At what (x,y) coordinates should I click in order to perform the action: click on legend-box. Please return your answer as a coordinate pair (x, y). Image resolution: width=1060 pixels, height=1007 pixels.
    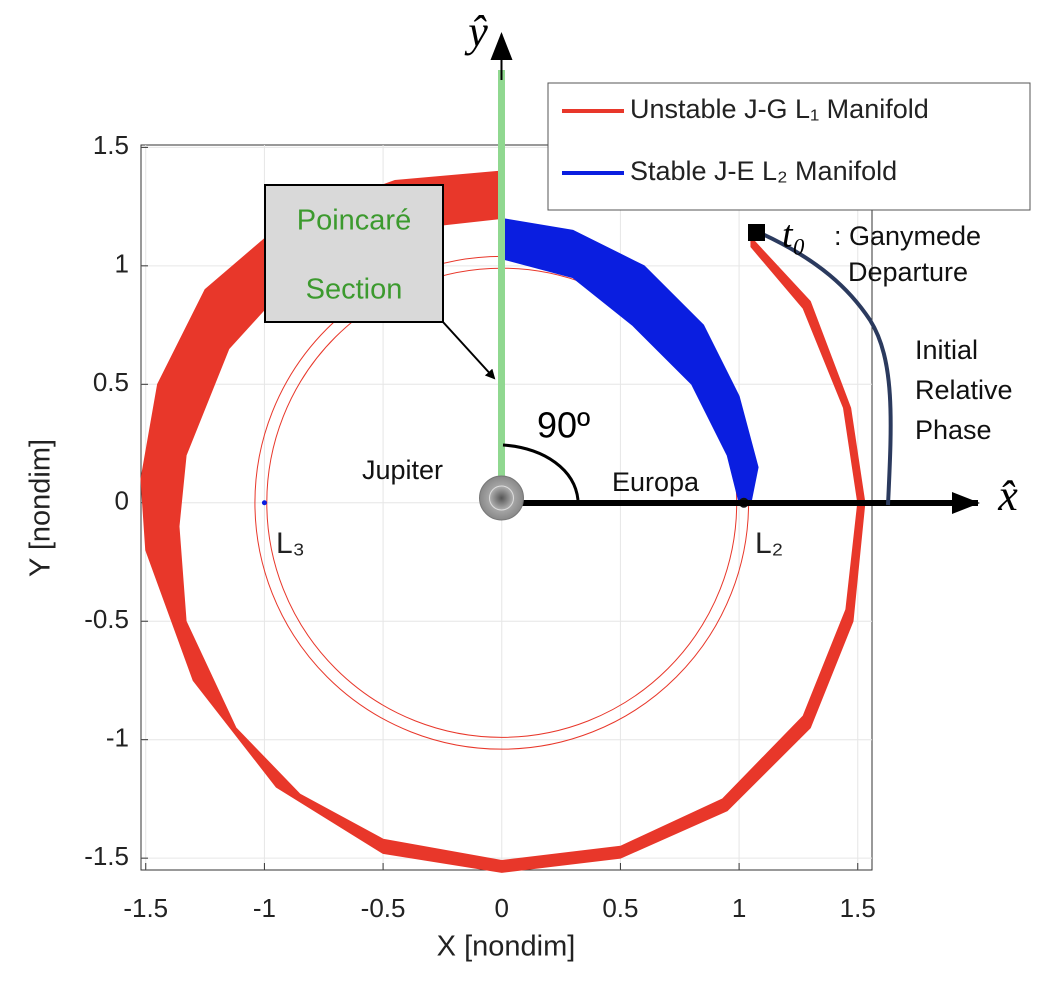
    Looking at the image, I should click on (789, 146).